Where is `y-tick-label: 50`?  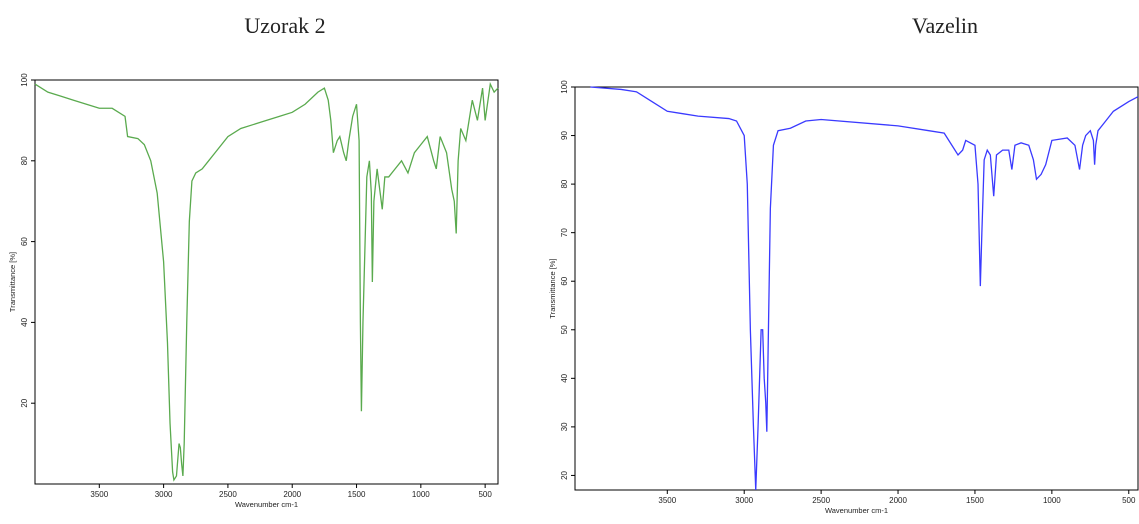
y-tick-label: 50 is located at coordinates (564, 329).